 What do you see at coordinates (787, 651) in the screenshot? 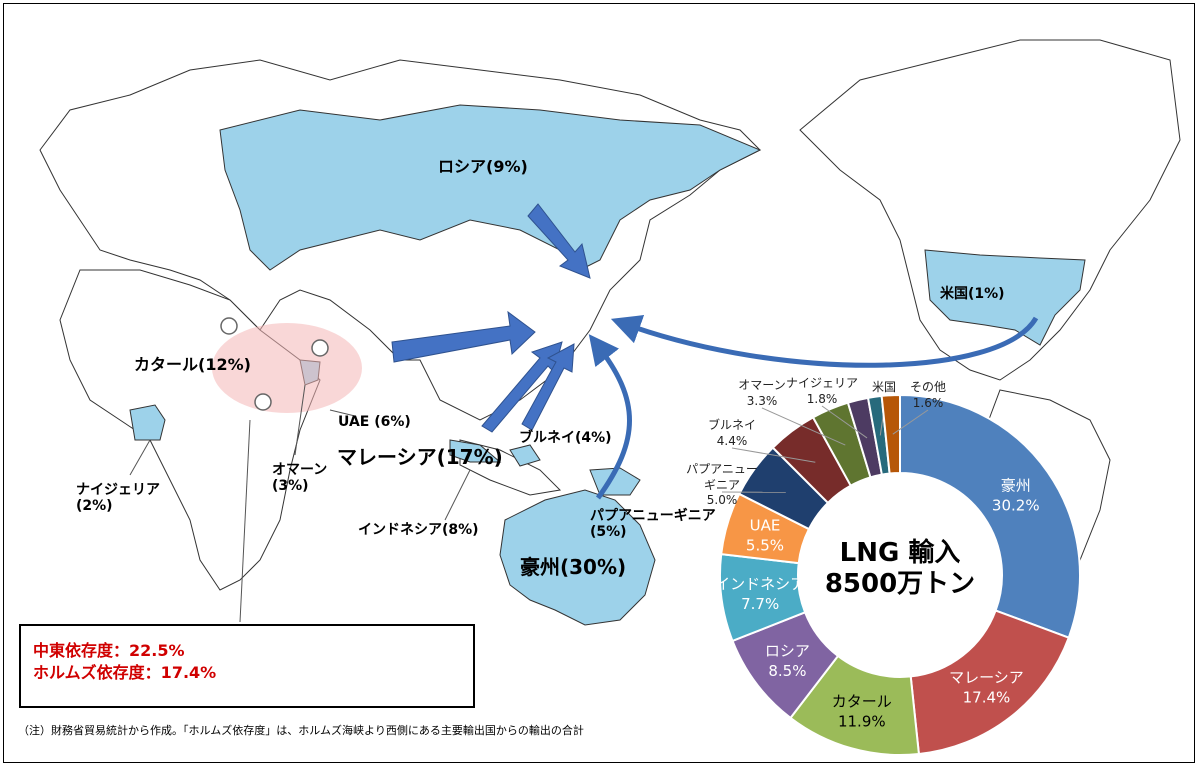
I see `slice-name: ロシア` at bounding box center [787, 651].